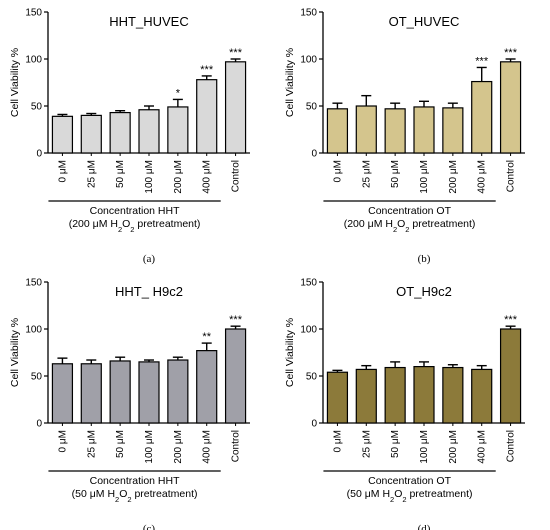  Describe the element at coordinates (178, 93) in the screenshot. I see `significance-label: *` at that location.